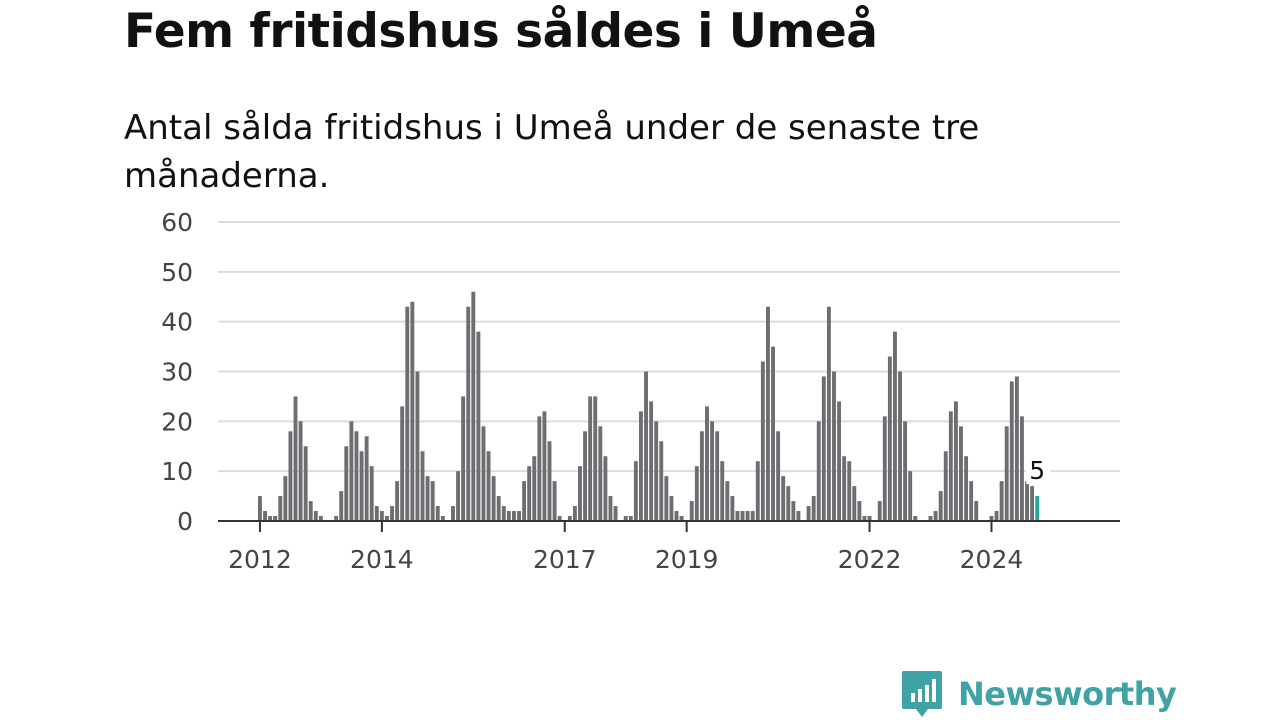 The width and height of the screenshot is (1280, 720). Describe the element at coordinates (185, 521) in the screenshot. I see `y-tick-label: 0` at that location.